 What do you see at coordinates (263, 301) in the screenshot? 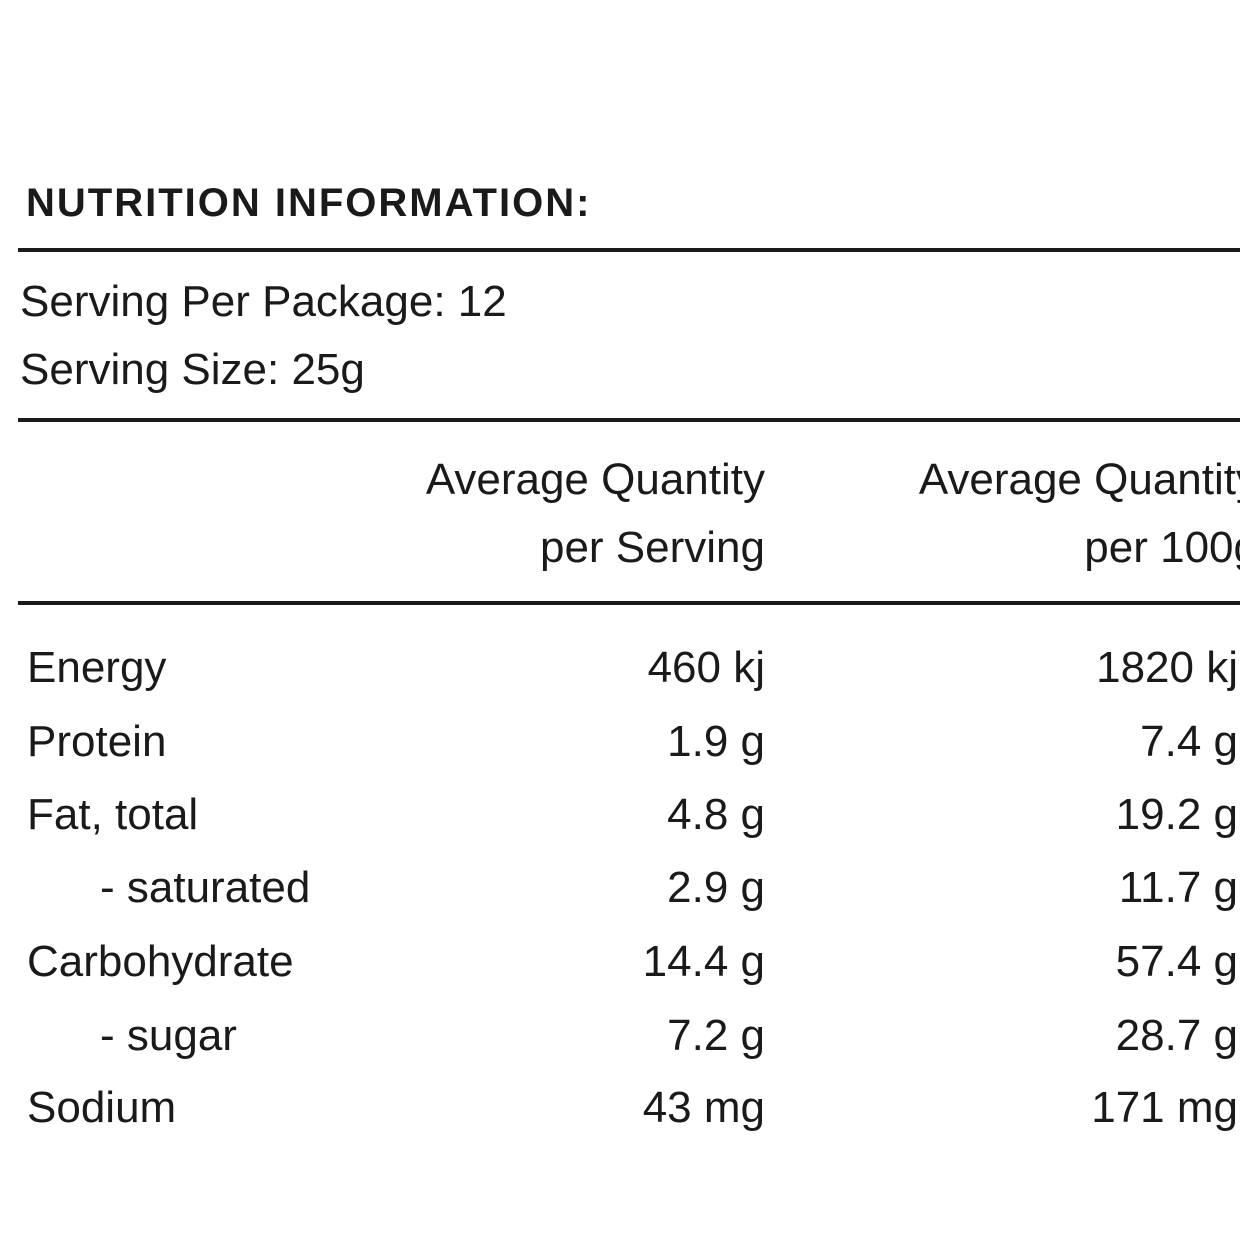
I see `servings-per-package: Serving Per Package: 12` at bounding box center [263, 301].